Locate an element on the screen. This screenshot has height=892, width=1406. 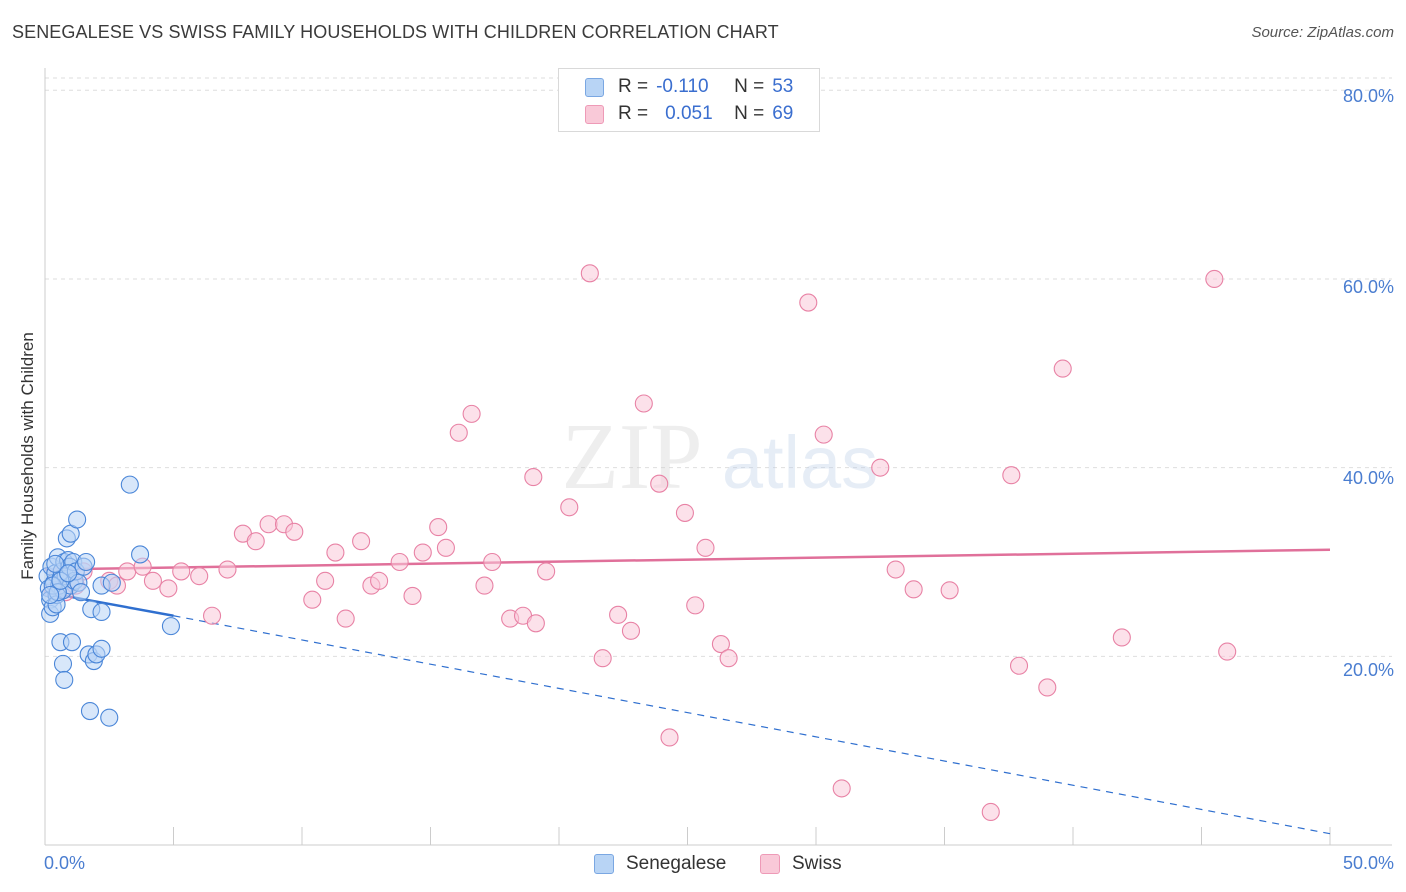
watermark: ZIP atlas is located at coordinates (720, 457).